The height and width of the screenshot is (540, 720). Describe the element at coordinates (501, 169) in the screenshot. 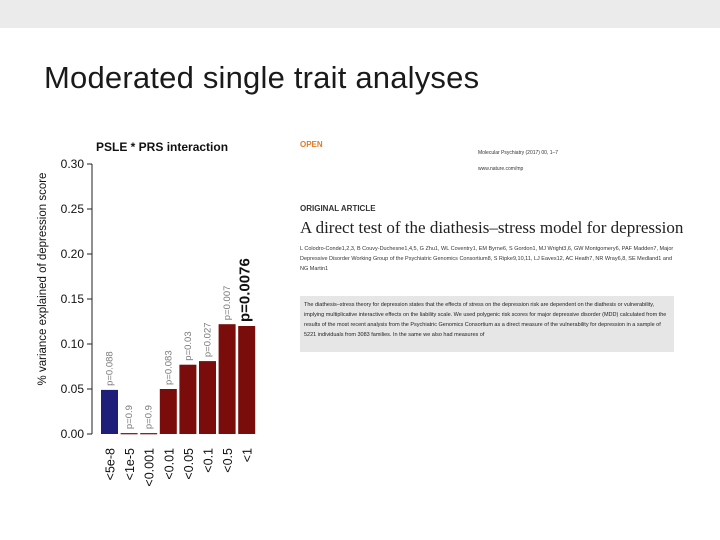

I see `journal-url: www.nature.com/mp` at that location.